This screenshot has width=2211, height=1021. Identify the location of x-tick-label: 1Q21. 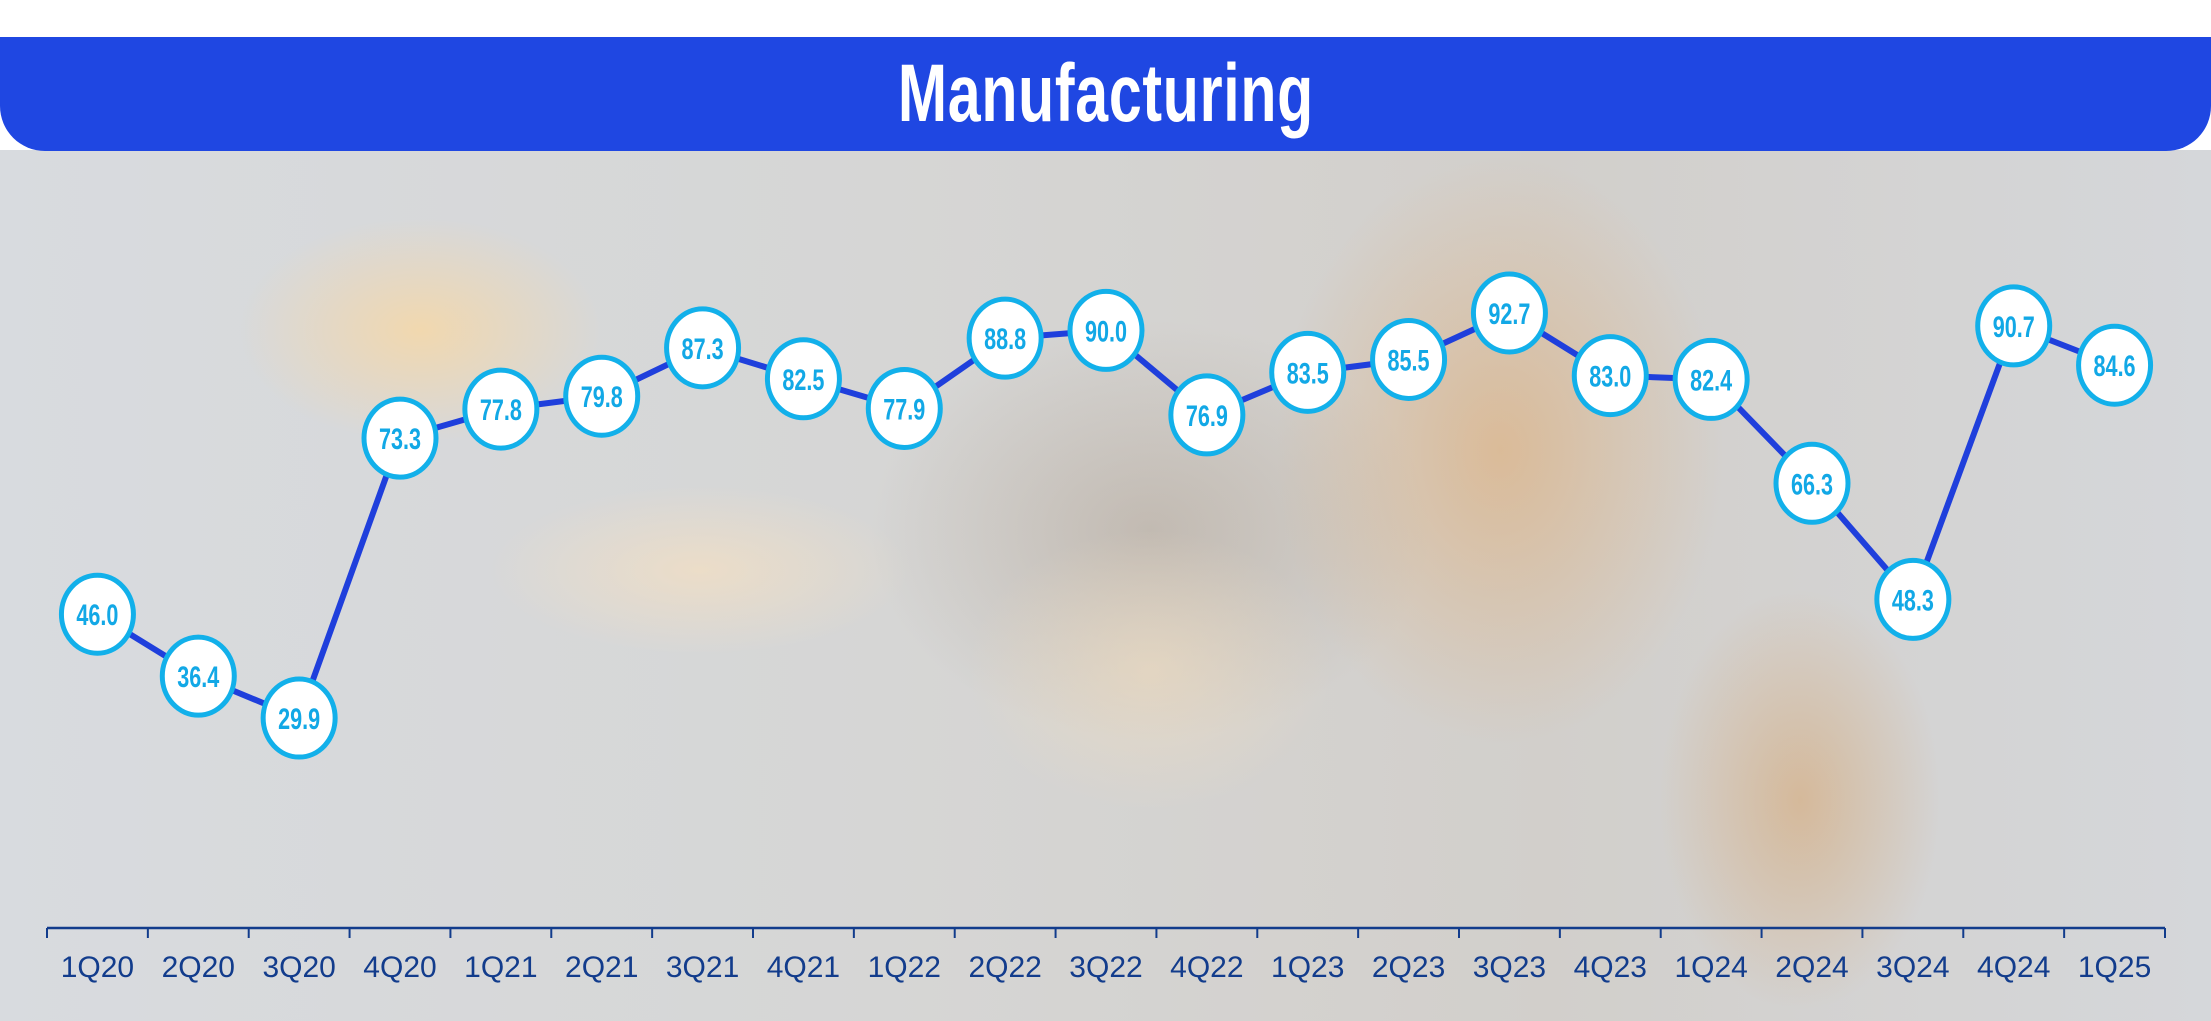
(500, 967).